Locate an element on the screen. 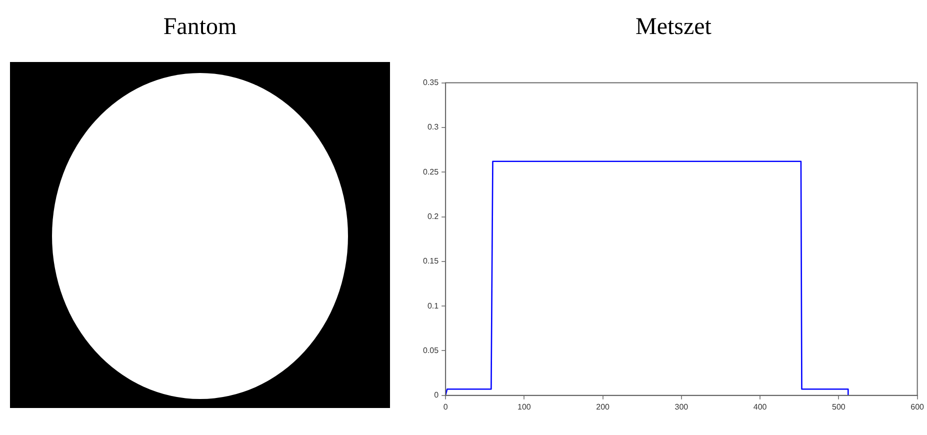  y-tick-label: 0.1 is located at coordinates (433, 305).